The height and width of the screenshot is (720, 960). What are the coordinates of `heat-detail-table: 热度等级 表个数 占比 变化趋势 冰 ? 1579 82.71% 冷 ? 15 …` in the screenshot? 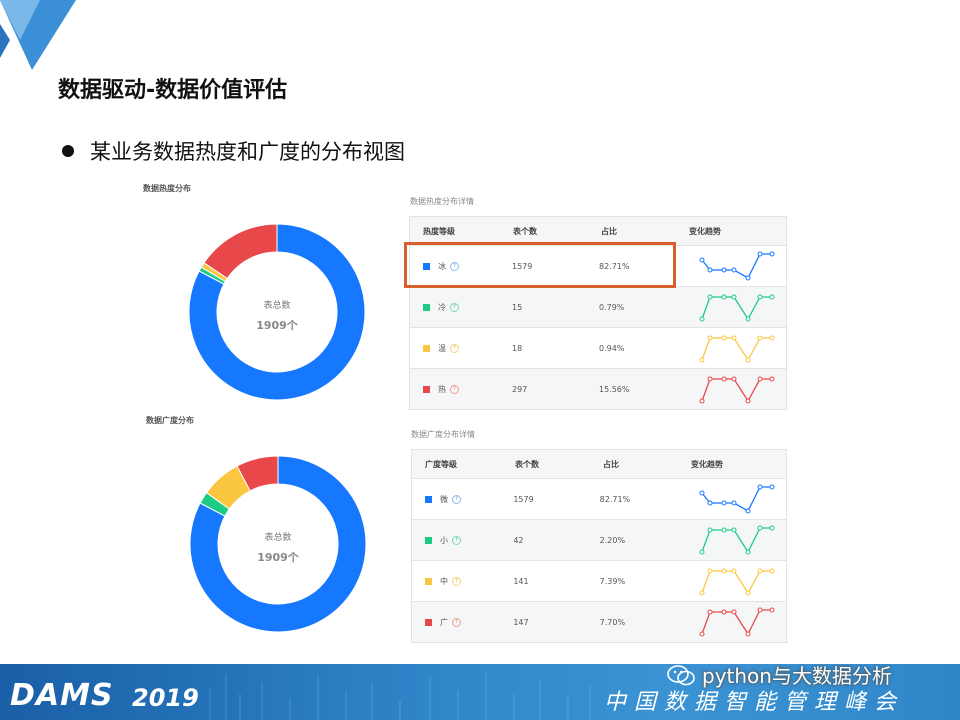 It's located at (598, 313).